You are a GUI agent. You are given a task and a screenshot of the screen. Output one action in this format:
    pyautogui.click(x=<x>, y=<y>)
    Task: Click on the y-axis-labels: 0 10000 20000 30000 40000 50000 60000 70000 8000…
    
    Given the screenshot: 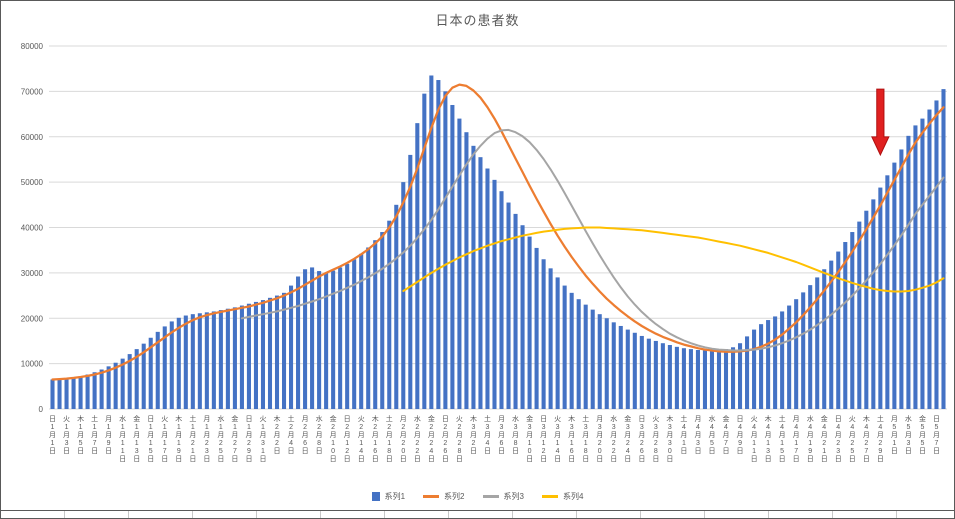 What is the action you would take?
    pyautogui.click(x=32, y=228)
    